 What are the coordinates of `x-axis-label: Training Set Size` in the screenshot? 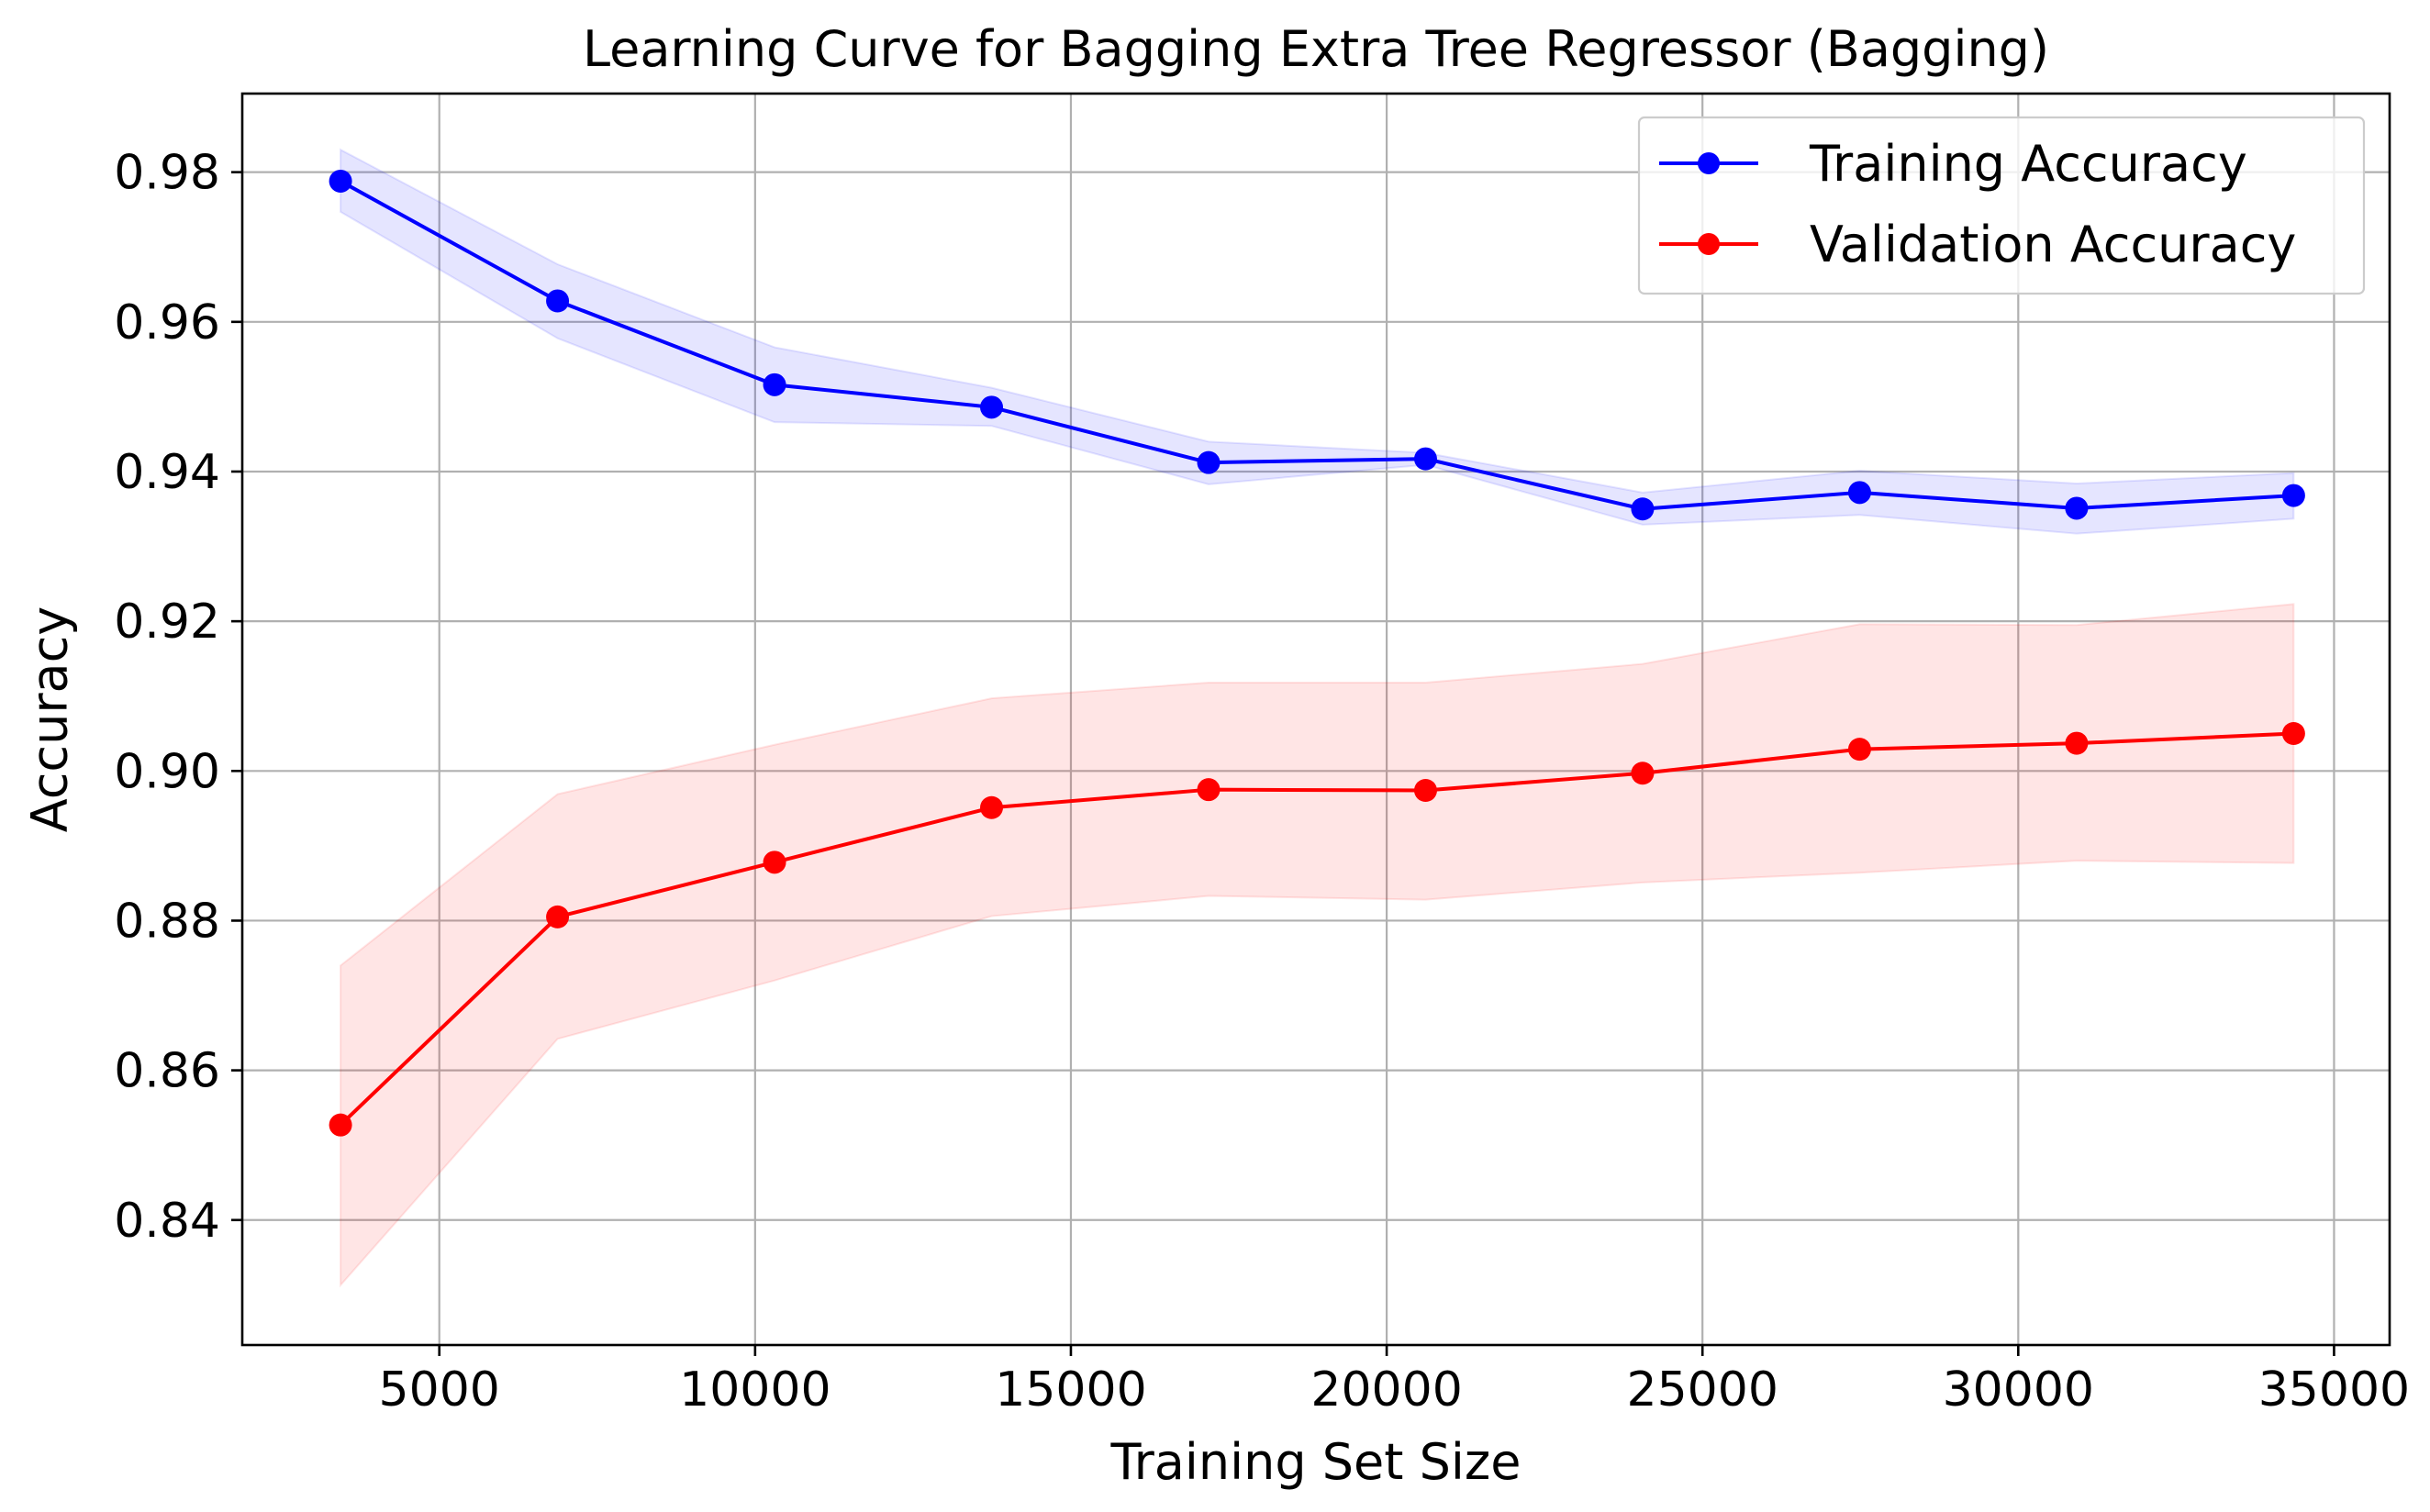 It's located at (1316, 1462).